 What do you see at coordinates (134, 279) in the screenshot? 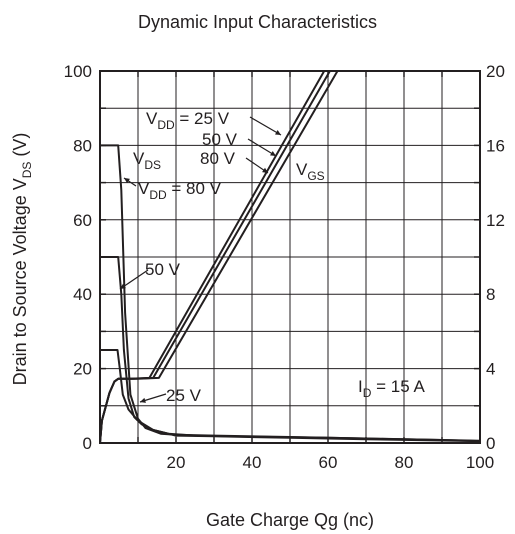
I see `arrow-50v` at bounding box center [134, 279].